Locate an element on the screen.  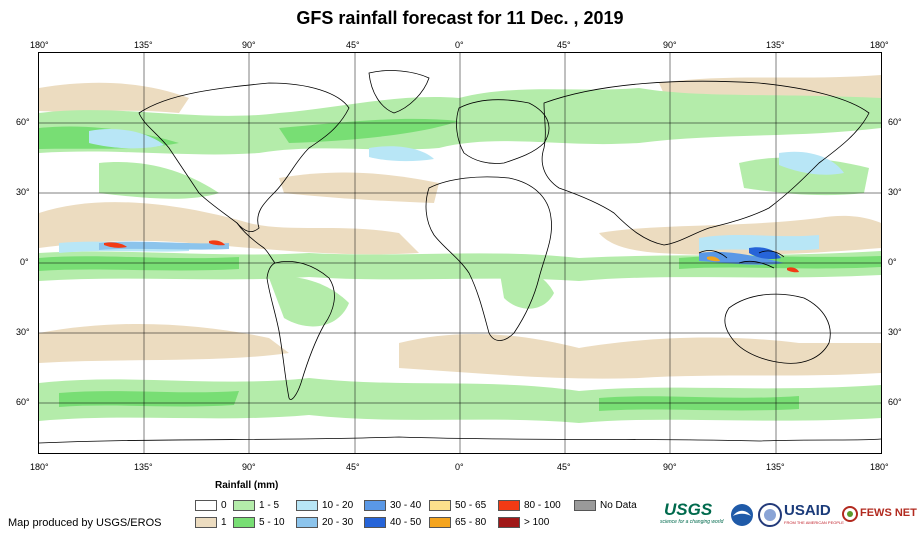
top-lon-tick: 180° is located at coordinates (39, 45).